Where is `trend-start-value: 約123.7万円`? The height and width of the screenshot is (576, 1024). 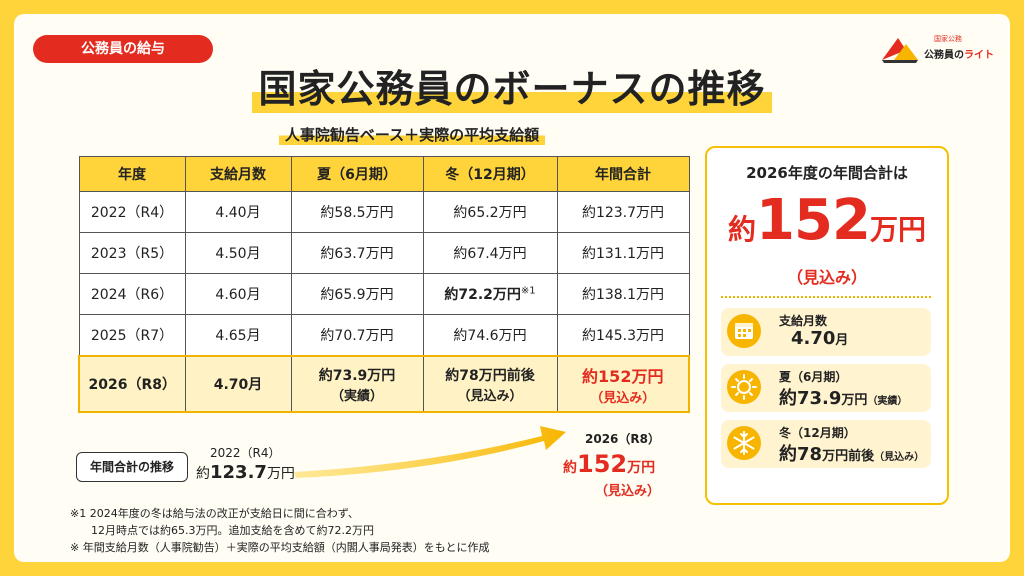
trend-start-value: 約123.7万円 is located at coordinates (245, 472).